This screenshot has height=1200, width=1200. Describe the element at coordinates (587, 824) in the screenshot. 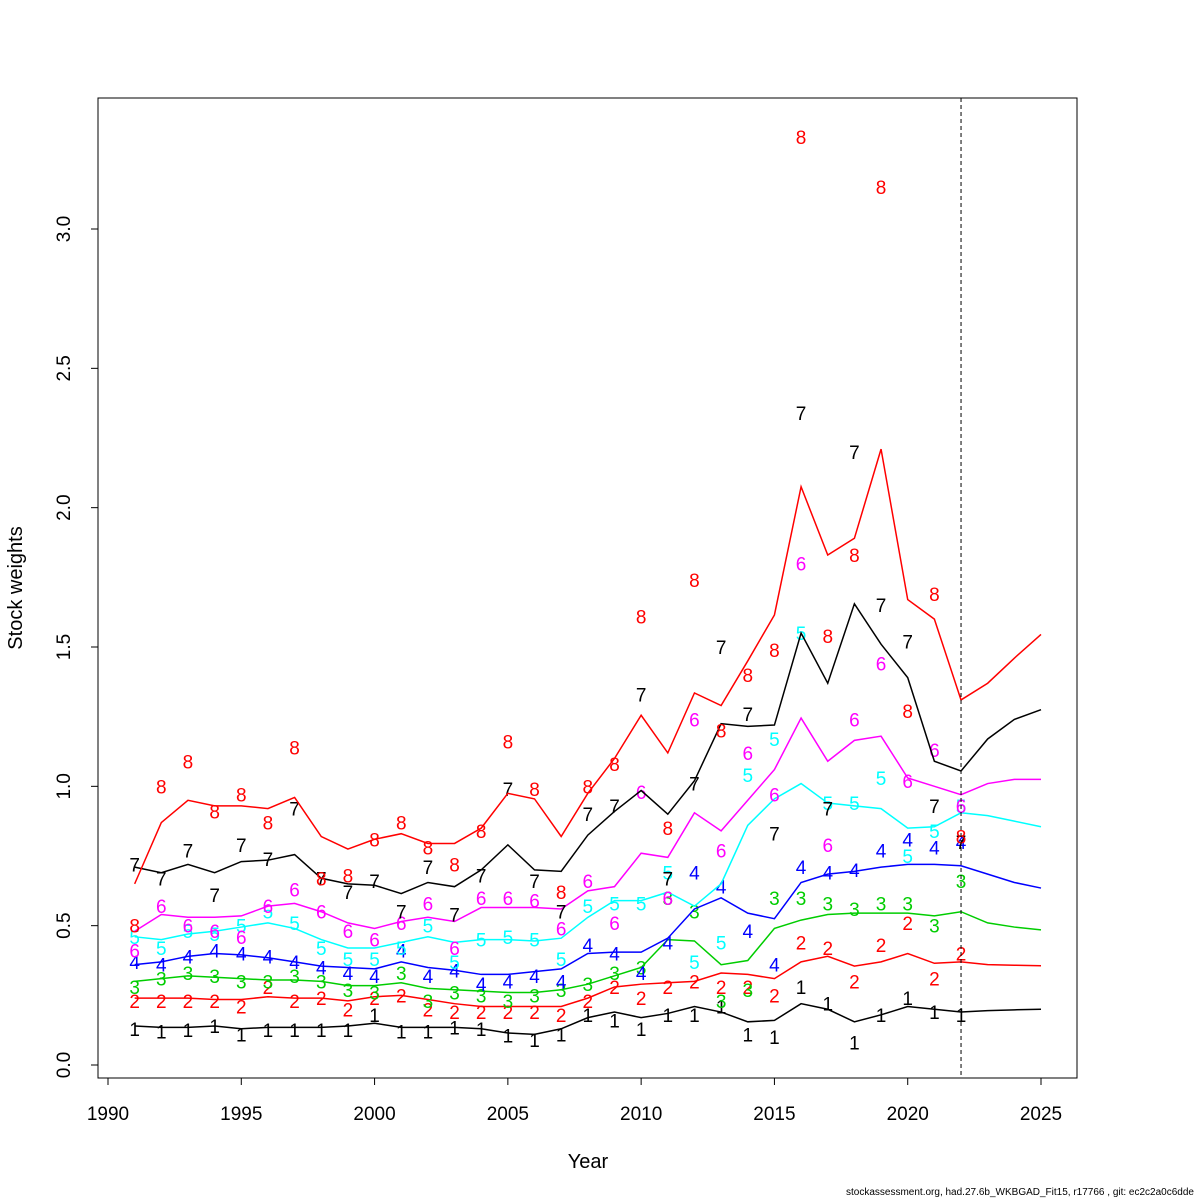

I see `age-6-fitted-line` at that location.